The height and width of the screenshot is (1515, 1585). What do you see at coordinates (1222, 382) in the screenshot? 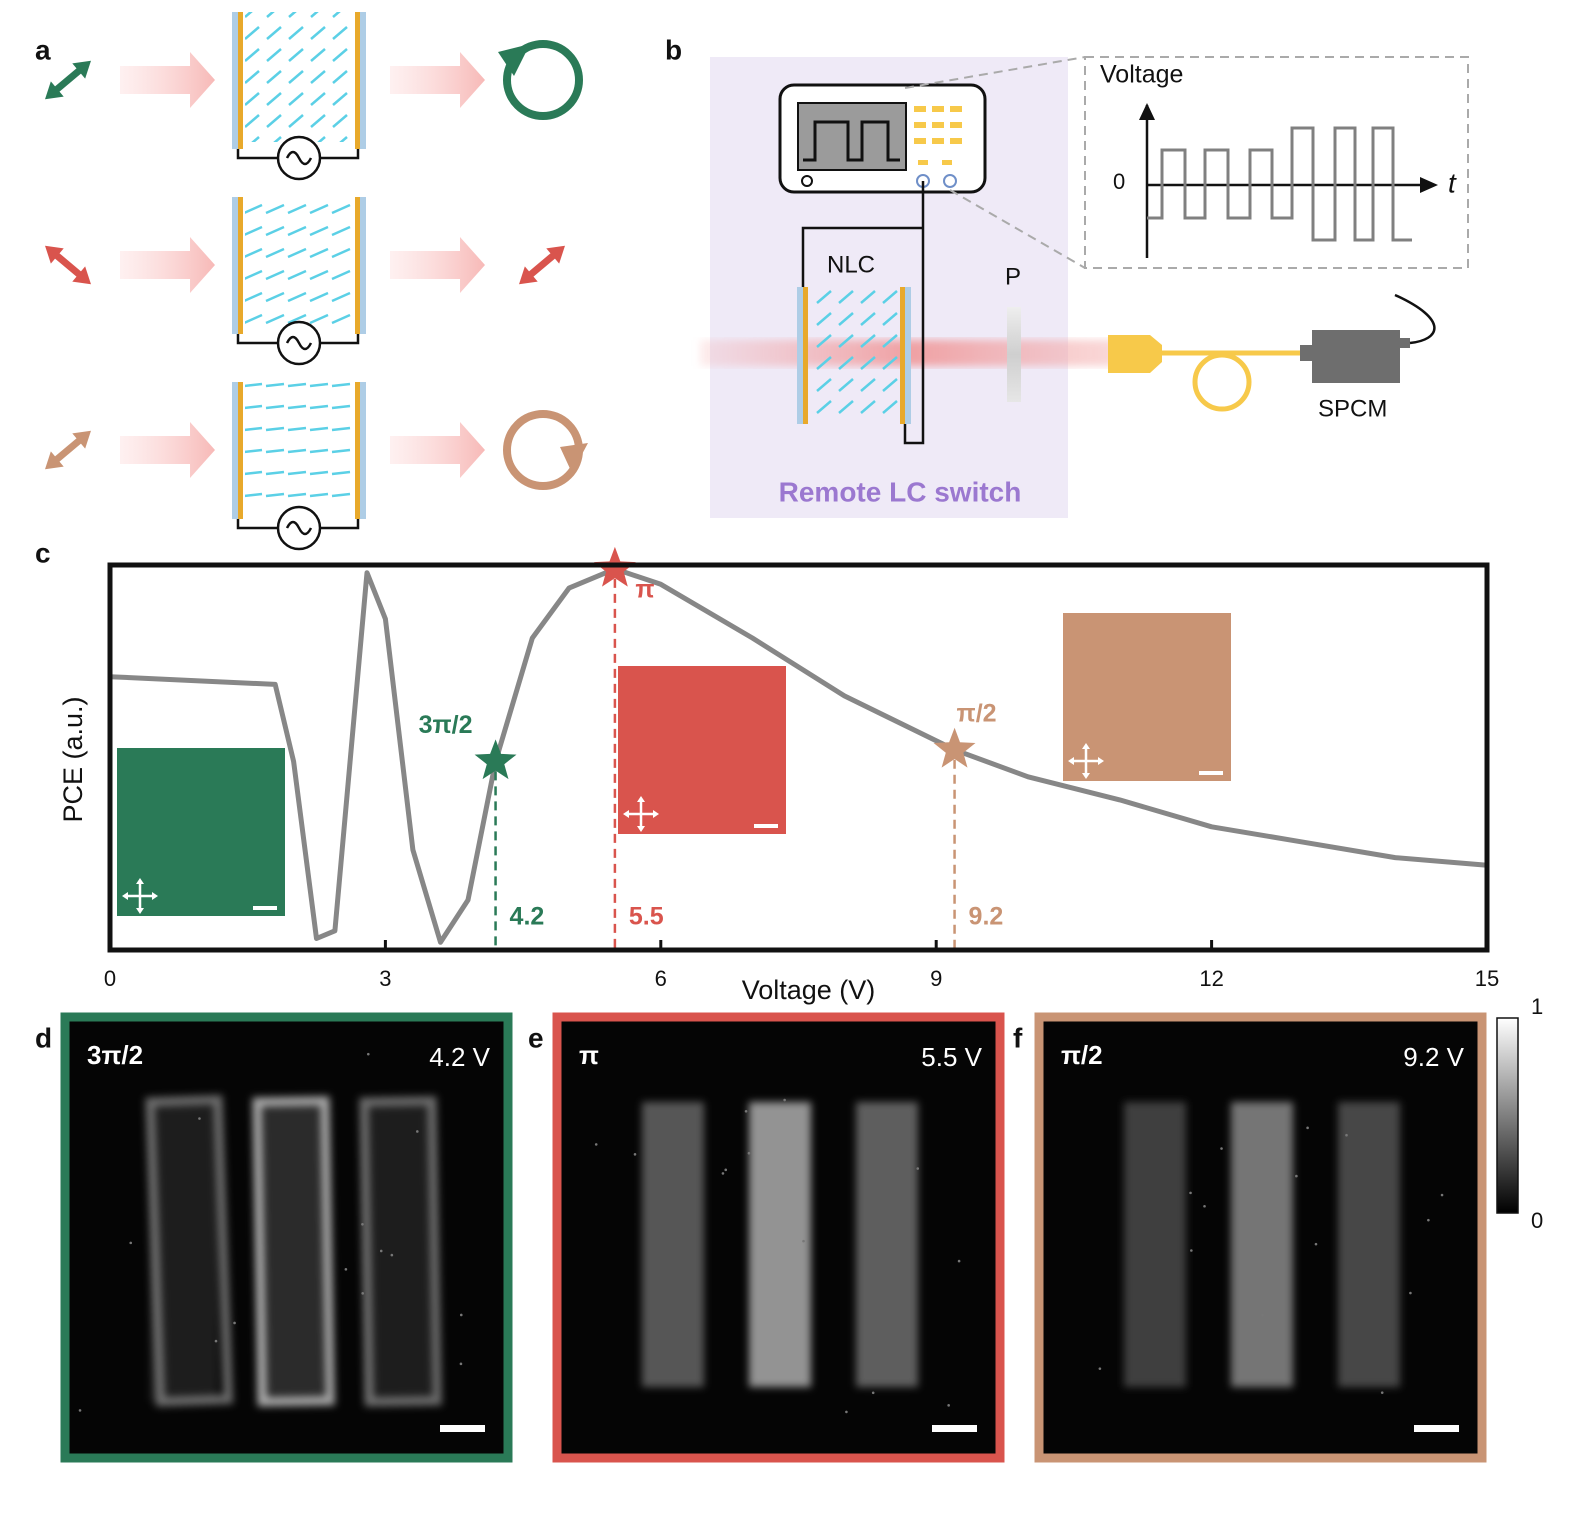
I see `fiber-loop` at bounding box center [1222, 382].